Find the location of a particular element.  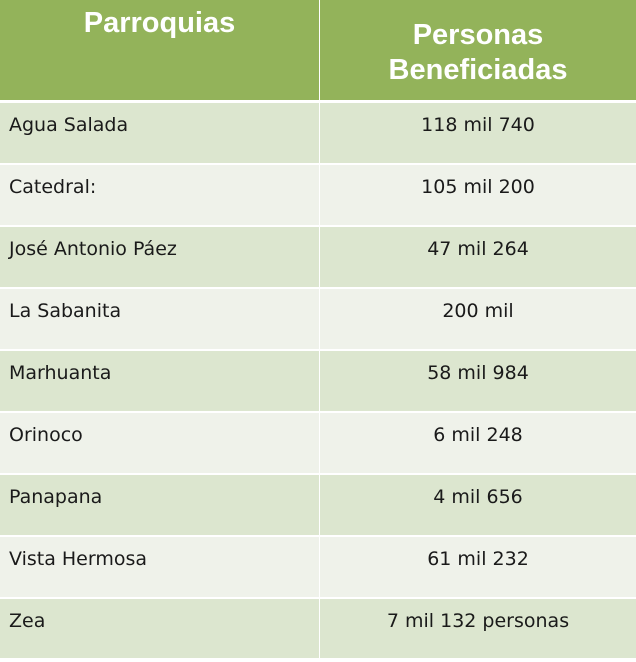

header-parroquias: Parroquias is located at coordinates (159, 23).